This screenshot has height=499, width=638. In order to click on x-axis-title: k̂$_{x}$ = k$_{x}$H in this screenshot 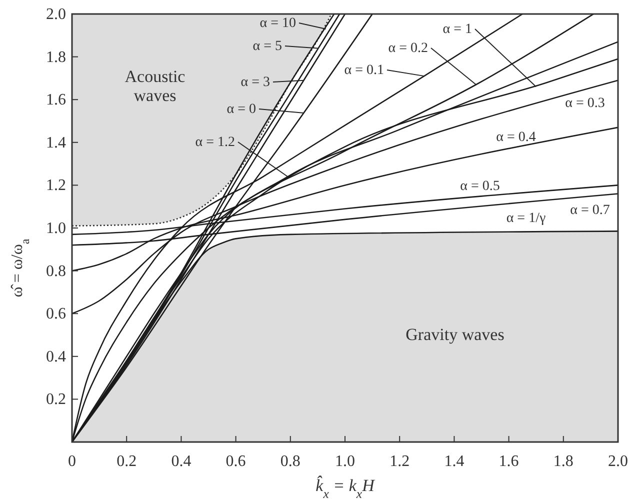, I will do `click(346, 487)`.